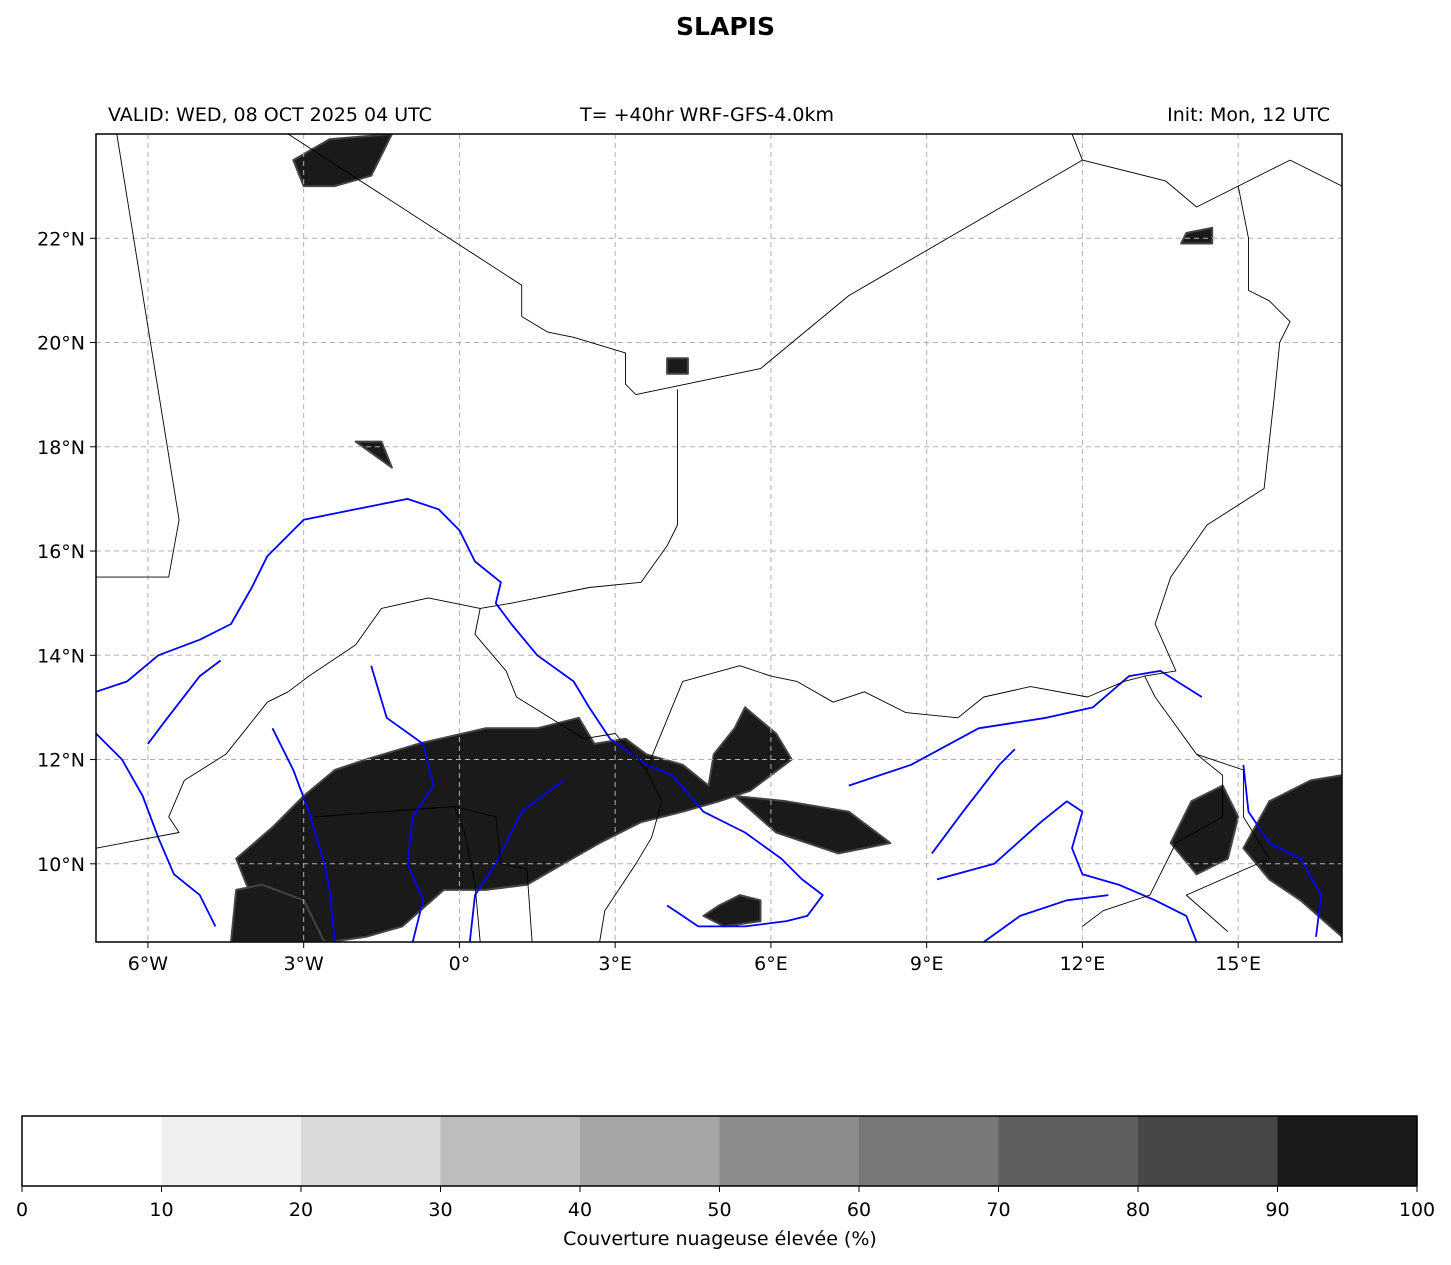 Image resolution: width=1451 pixels, height=1265 pixels. I want to click on colorbar-tick-label: 90, so click(1277, 1210).